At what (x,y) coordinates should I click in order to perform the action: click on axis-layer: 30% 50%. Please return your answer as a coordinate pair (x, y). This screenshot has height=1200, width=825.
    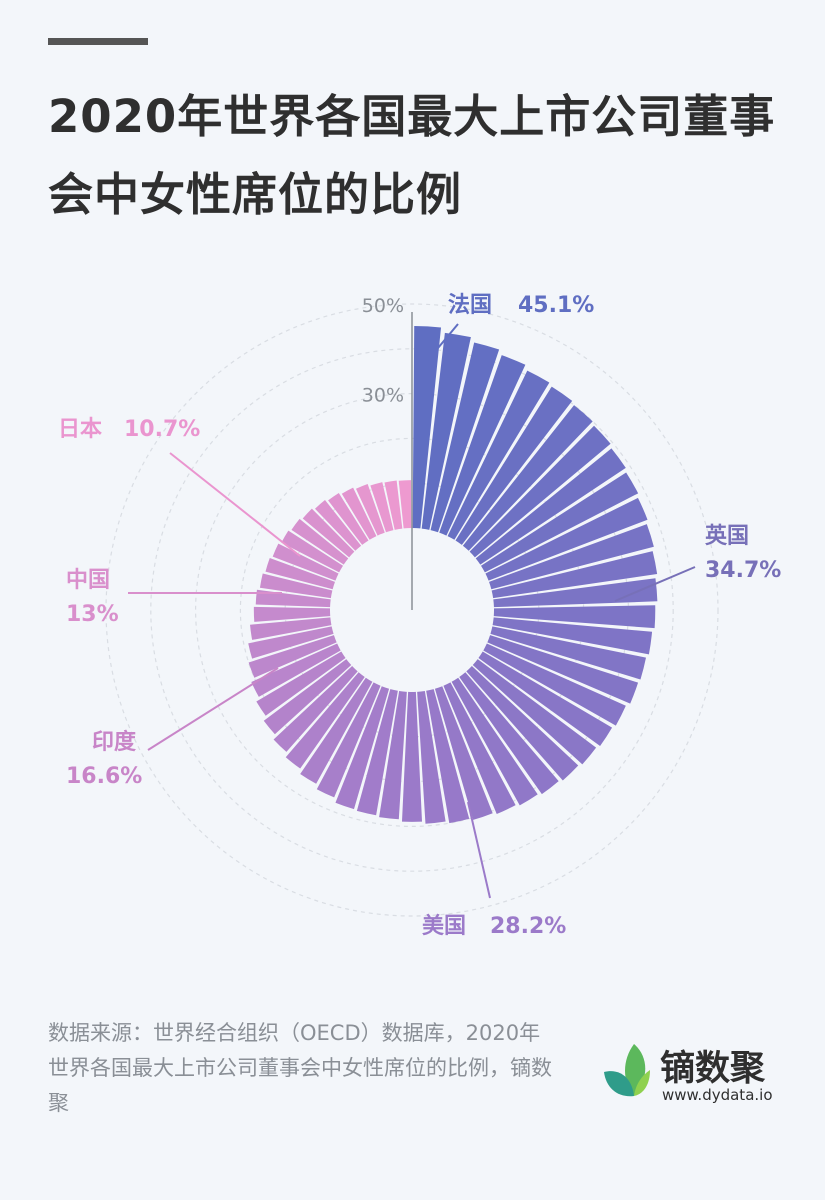
    Looking at the image, I should click on (387, 452).